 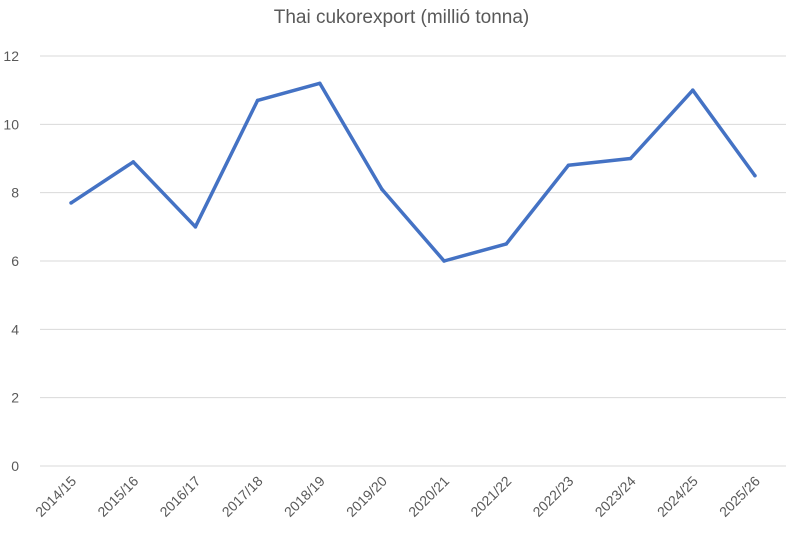 What do you see at coordinates (490, 496) in the screenshot?
I see `x-tick-label: 2021/22` at bounding box center [490, 496].